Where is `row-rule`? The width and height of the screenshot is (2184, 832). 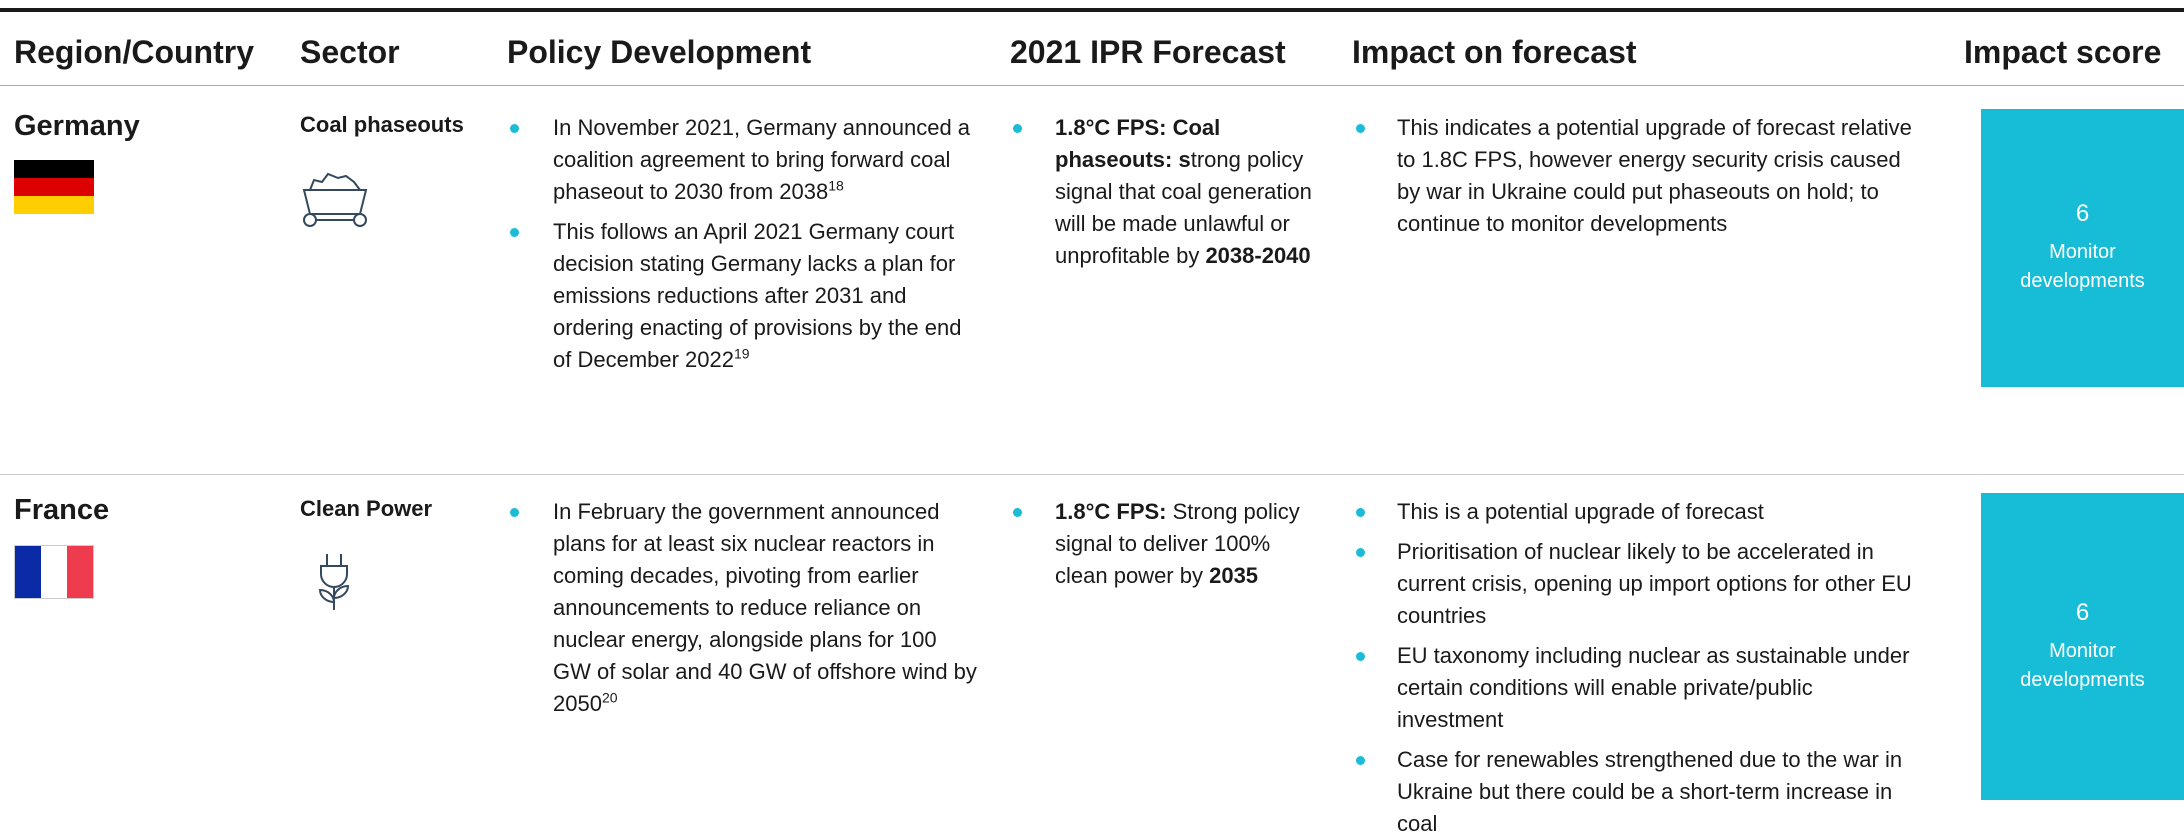 row-rule is located at coordinates (1092, 474).